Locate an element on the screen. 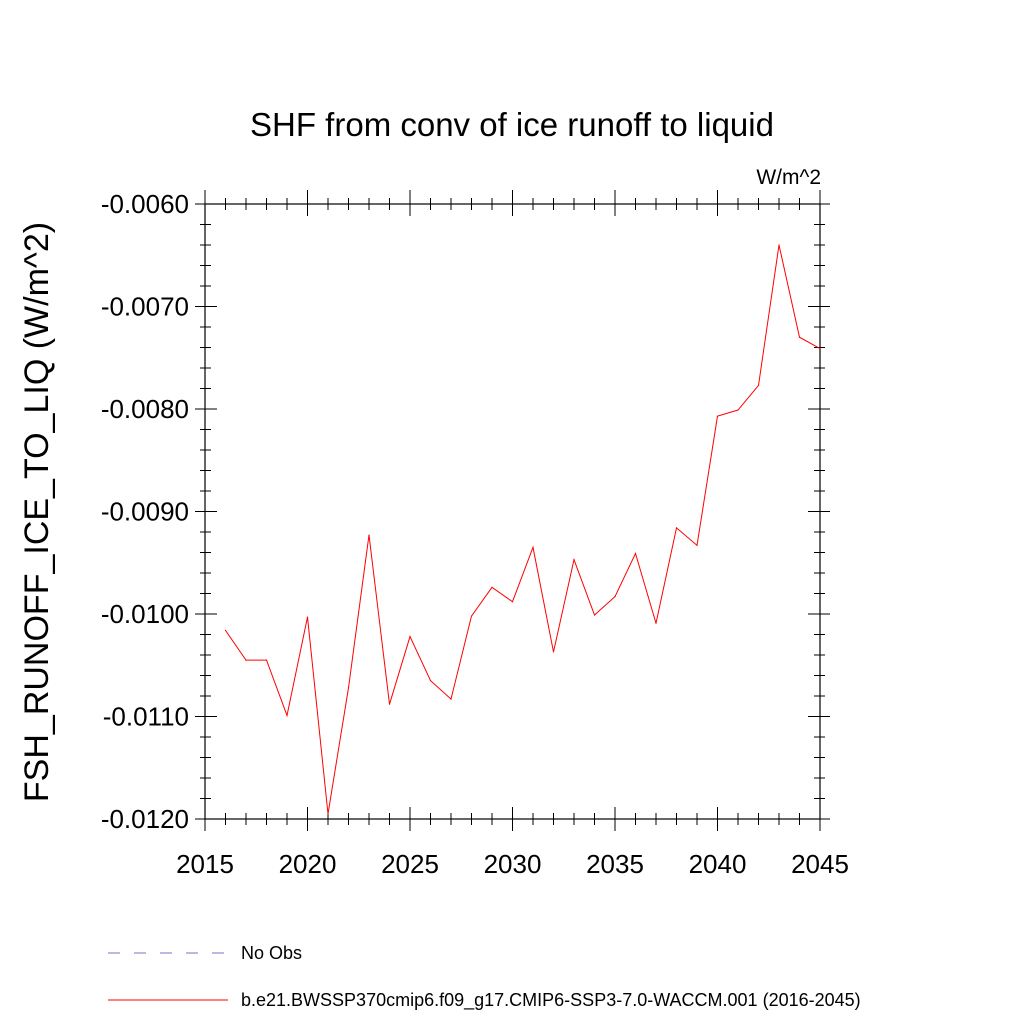 This screenshot has height=1024, width=1024. y-tick-label: -0.0110 is located at coordinates (146, 717).